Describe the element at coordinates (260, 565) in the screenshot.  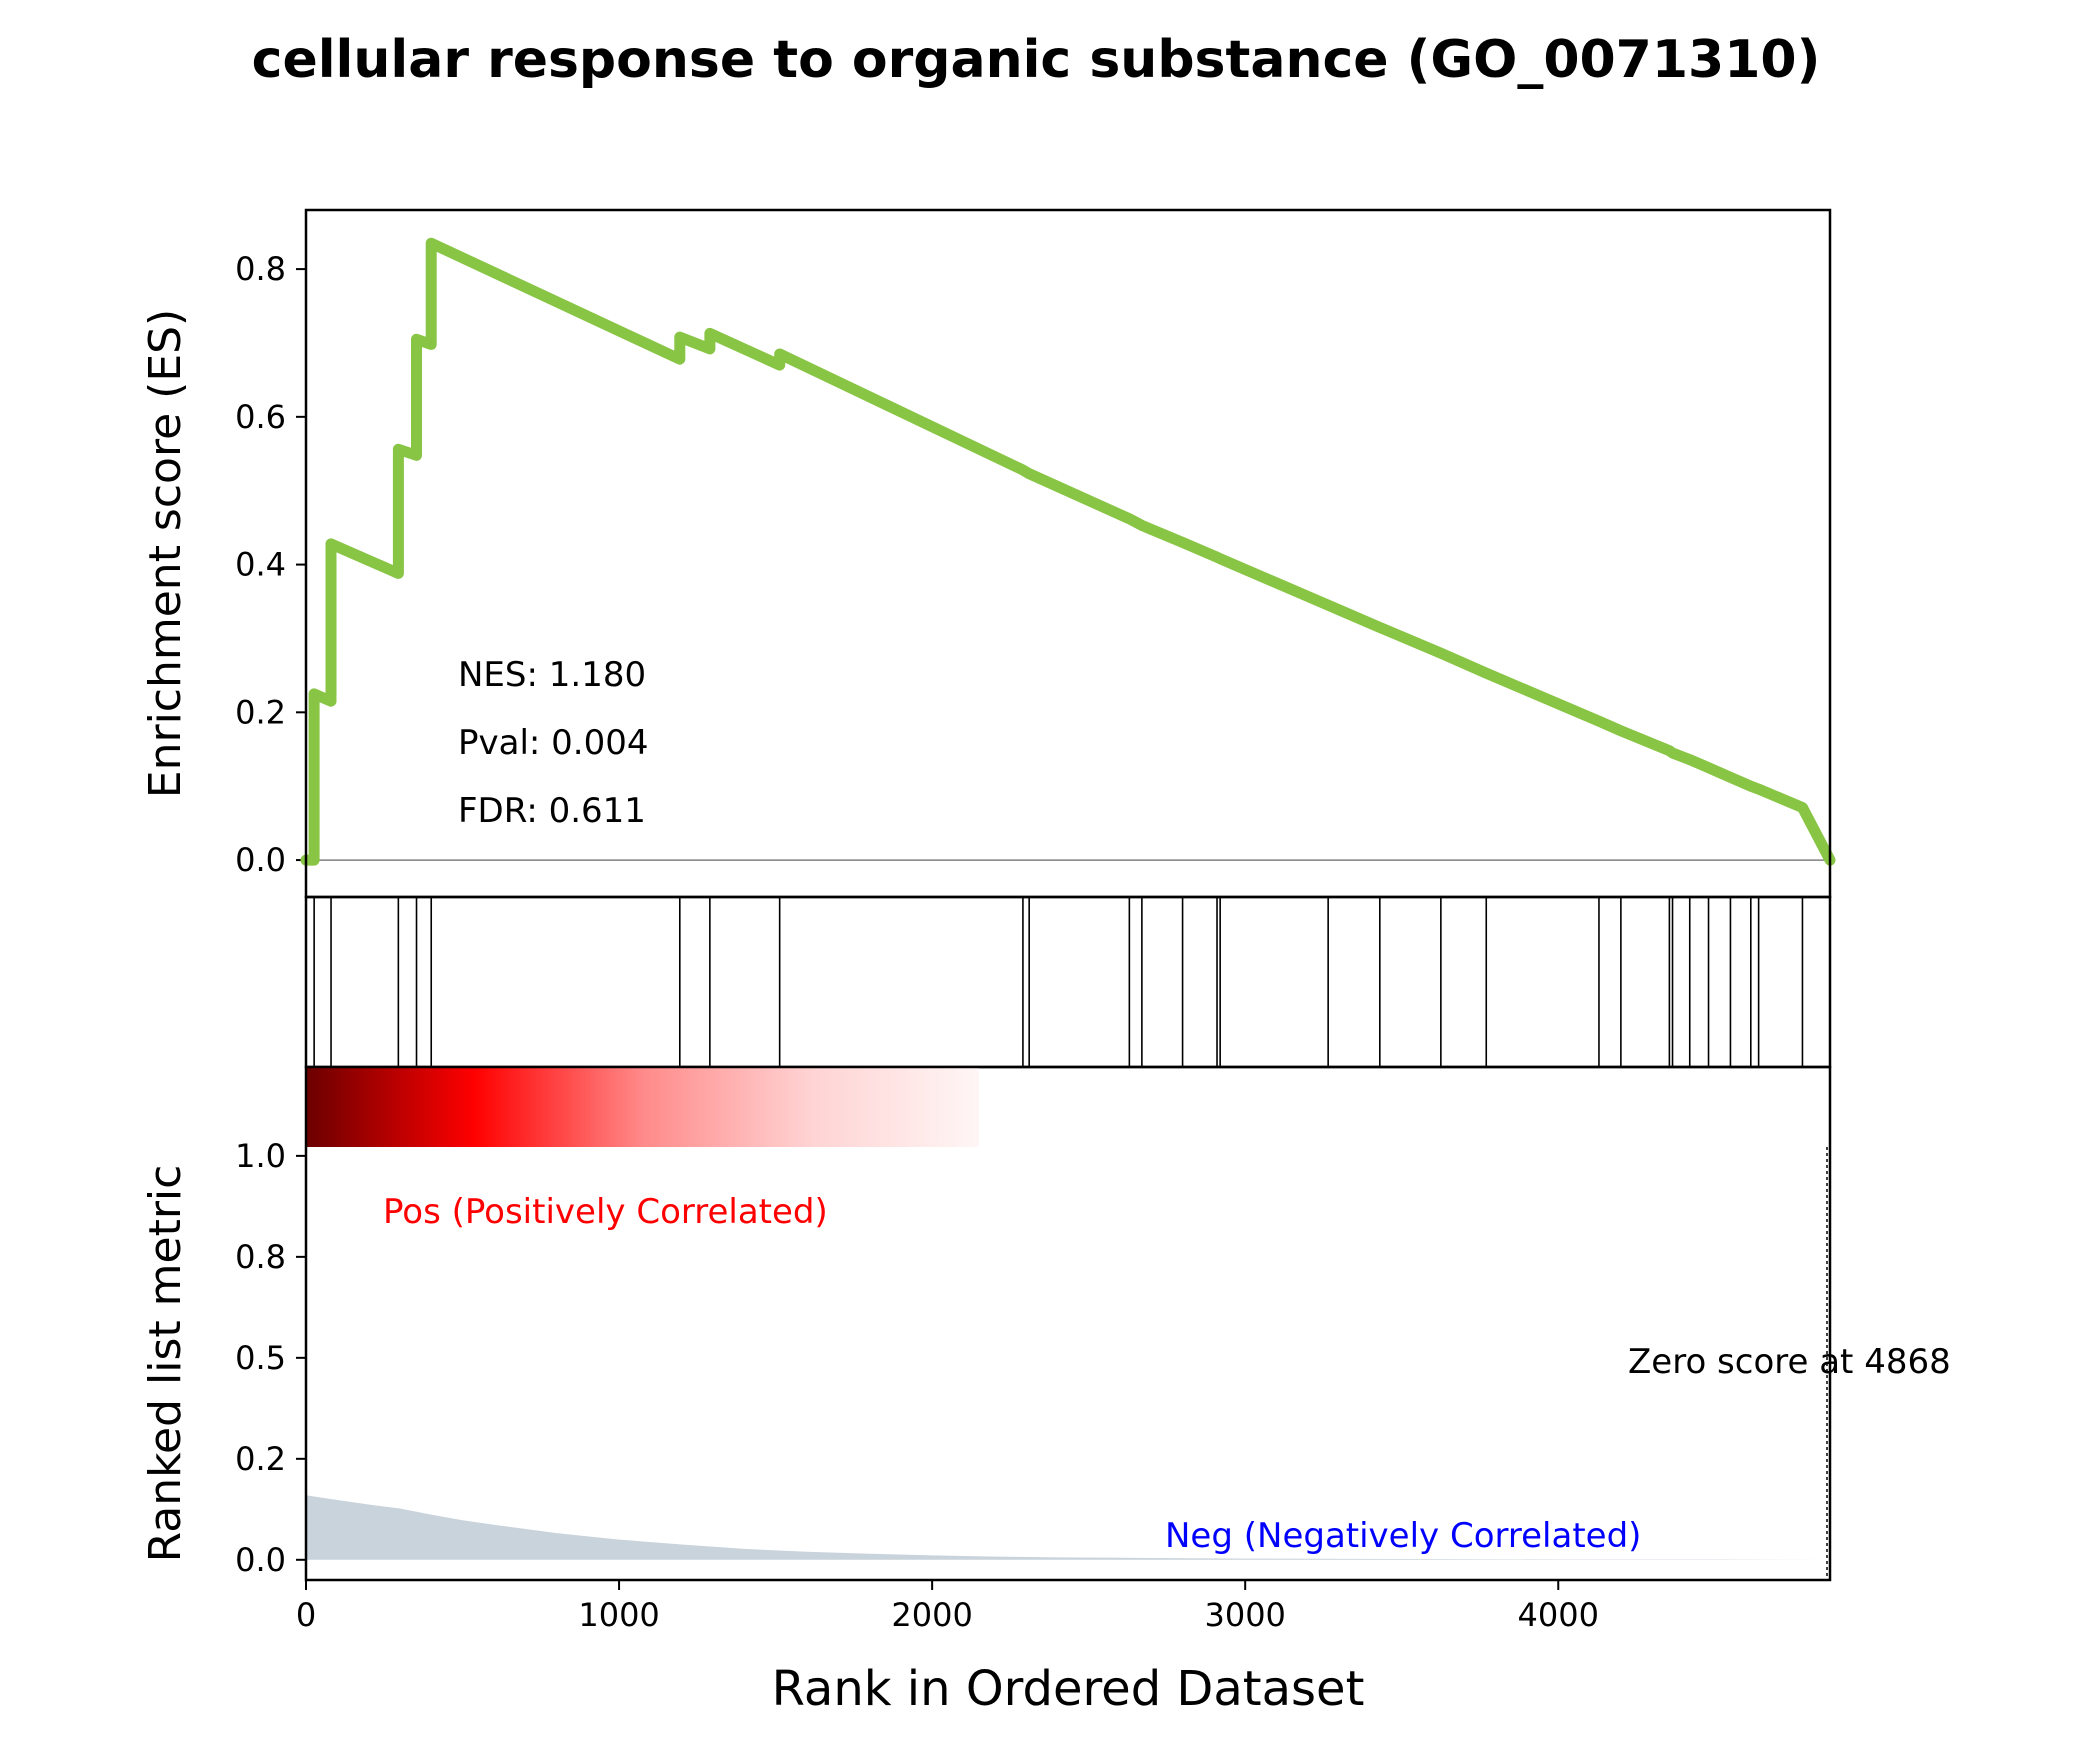
I see `es-y-tick-label: 0.4` at that location.